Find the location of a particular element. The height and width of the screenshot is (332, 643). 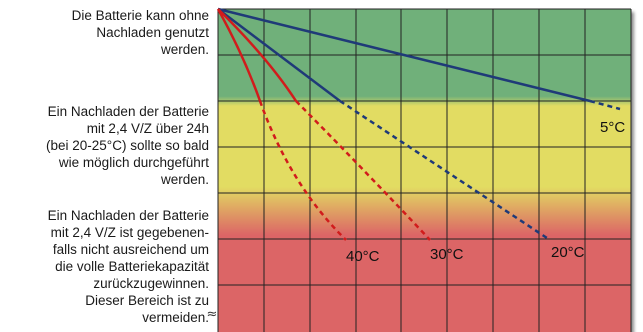

label-30c: 30°C is located at coordinates (447, 254).